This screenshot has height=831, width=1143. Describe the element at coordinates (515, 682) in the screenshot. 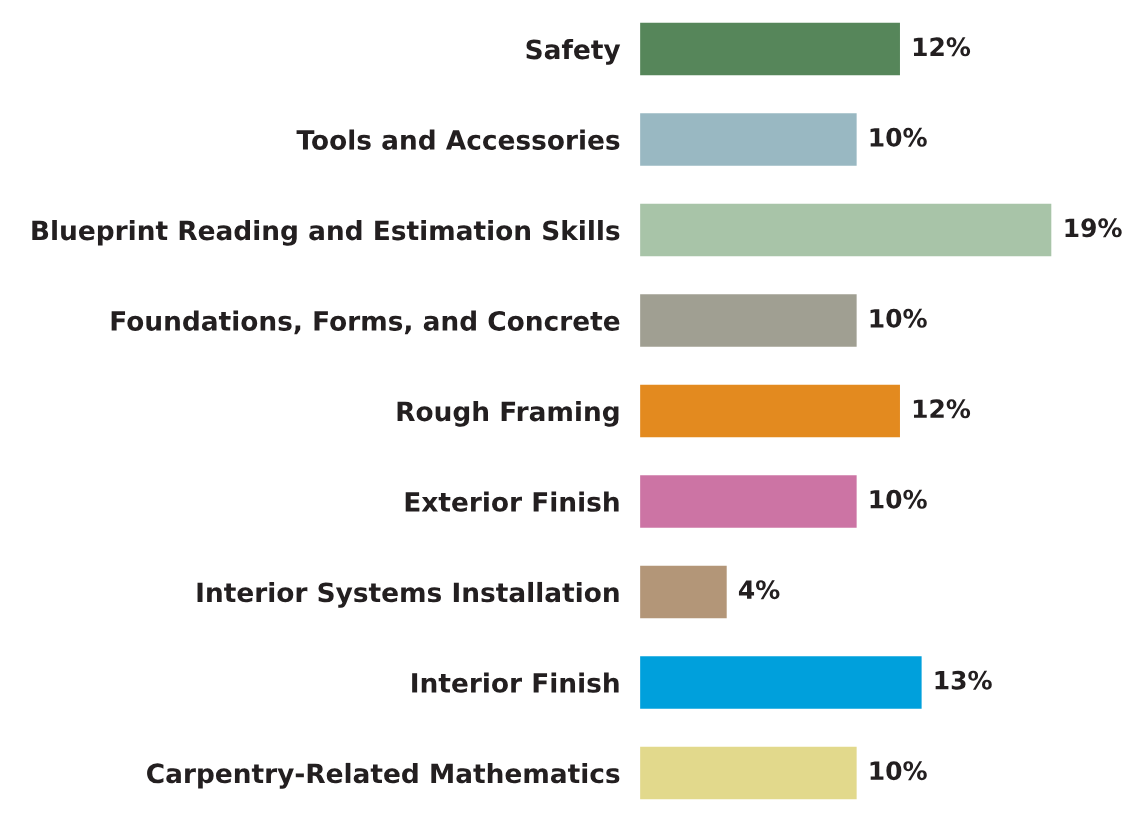

I see `y-tick-label: Interior Finish` at that location.